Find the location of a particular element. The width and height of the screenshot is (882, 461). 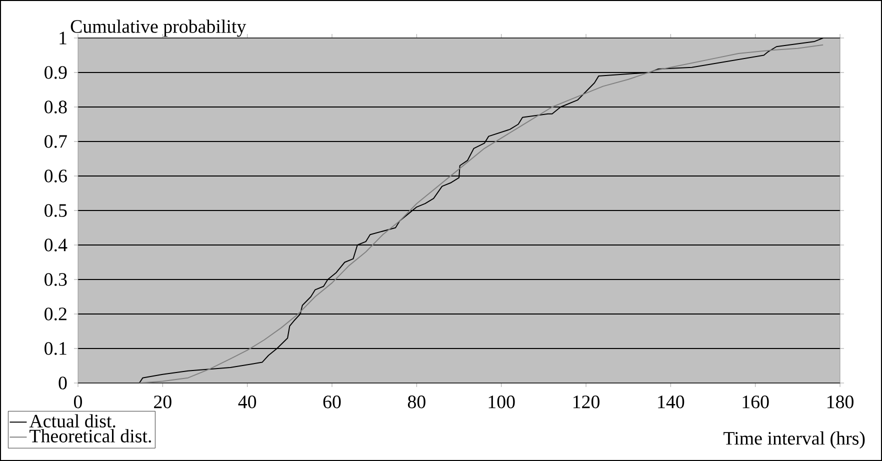

y-tick-label: 0.4 is located at coordinates (56, 245).